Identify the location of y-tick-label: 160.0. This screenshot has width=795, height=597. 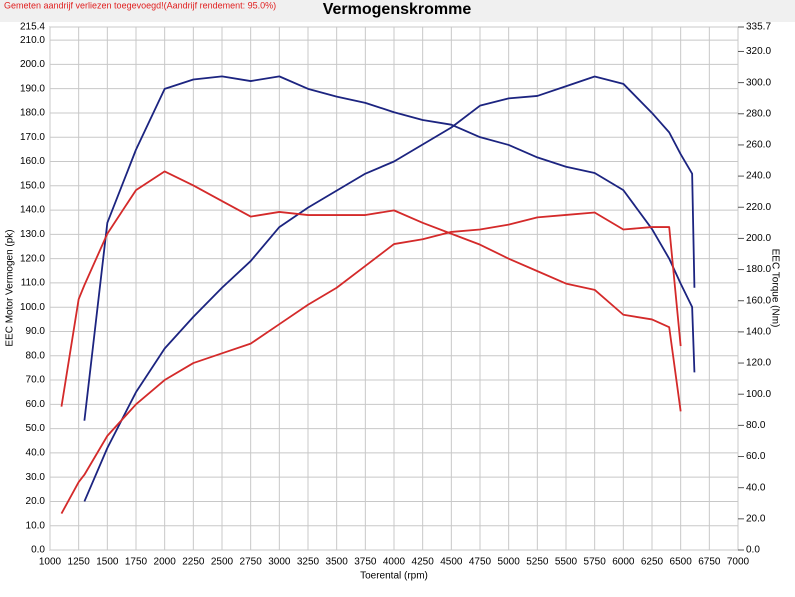
(32, 161).